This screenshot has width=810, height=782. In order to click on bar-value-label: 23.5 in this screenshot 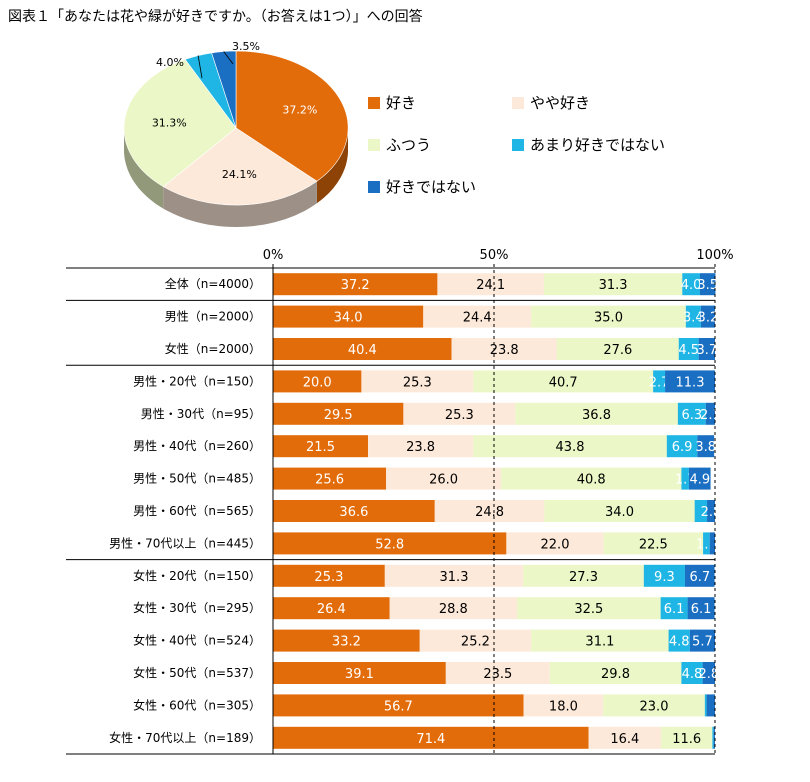, I will do `click(497, 674)`.